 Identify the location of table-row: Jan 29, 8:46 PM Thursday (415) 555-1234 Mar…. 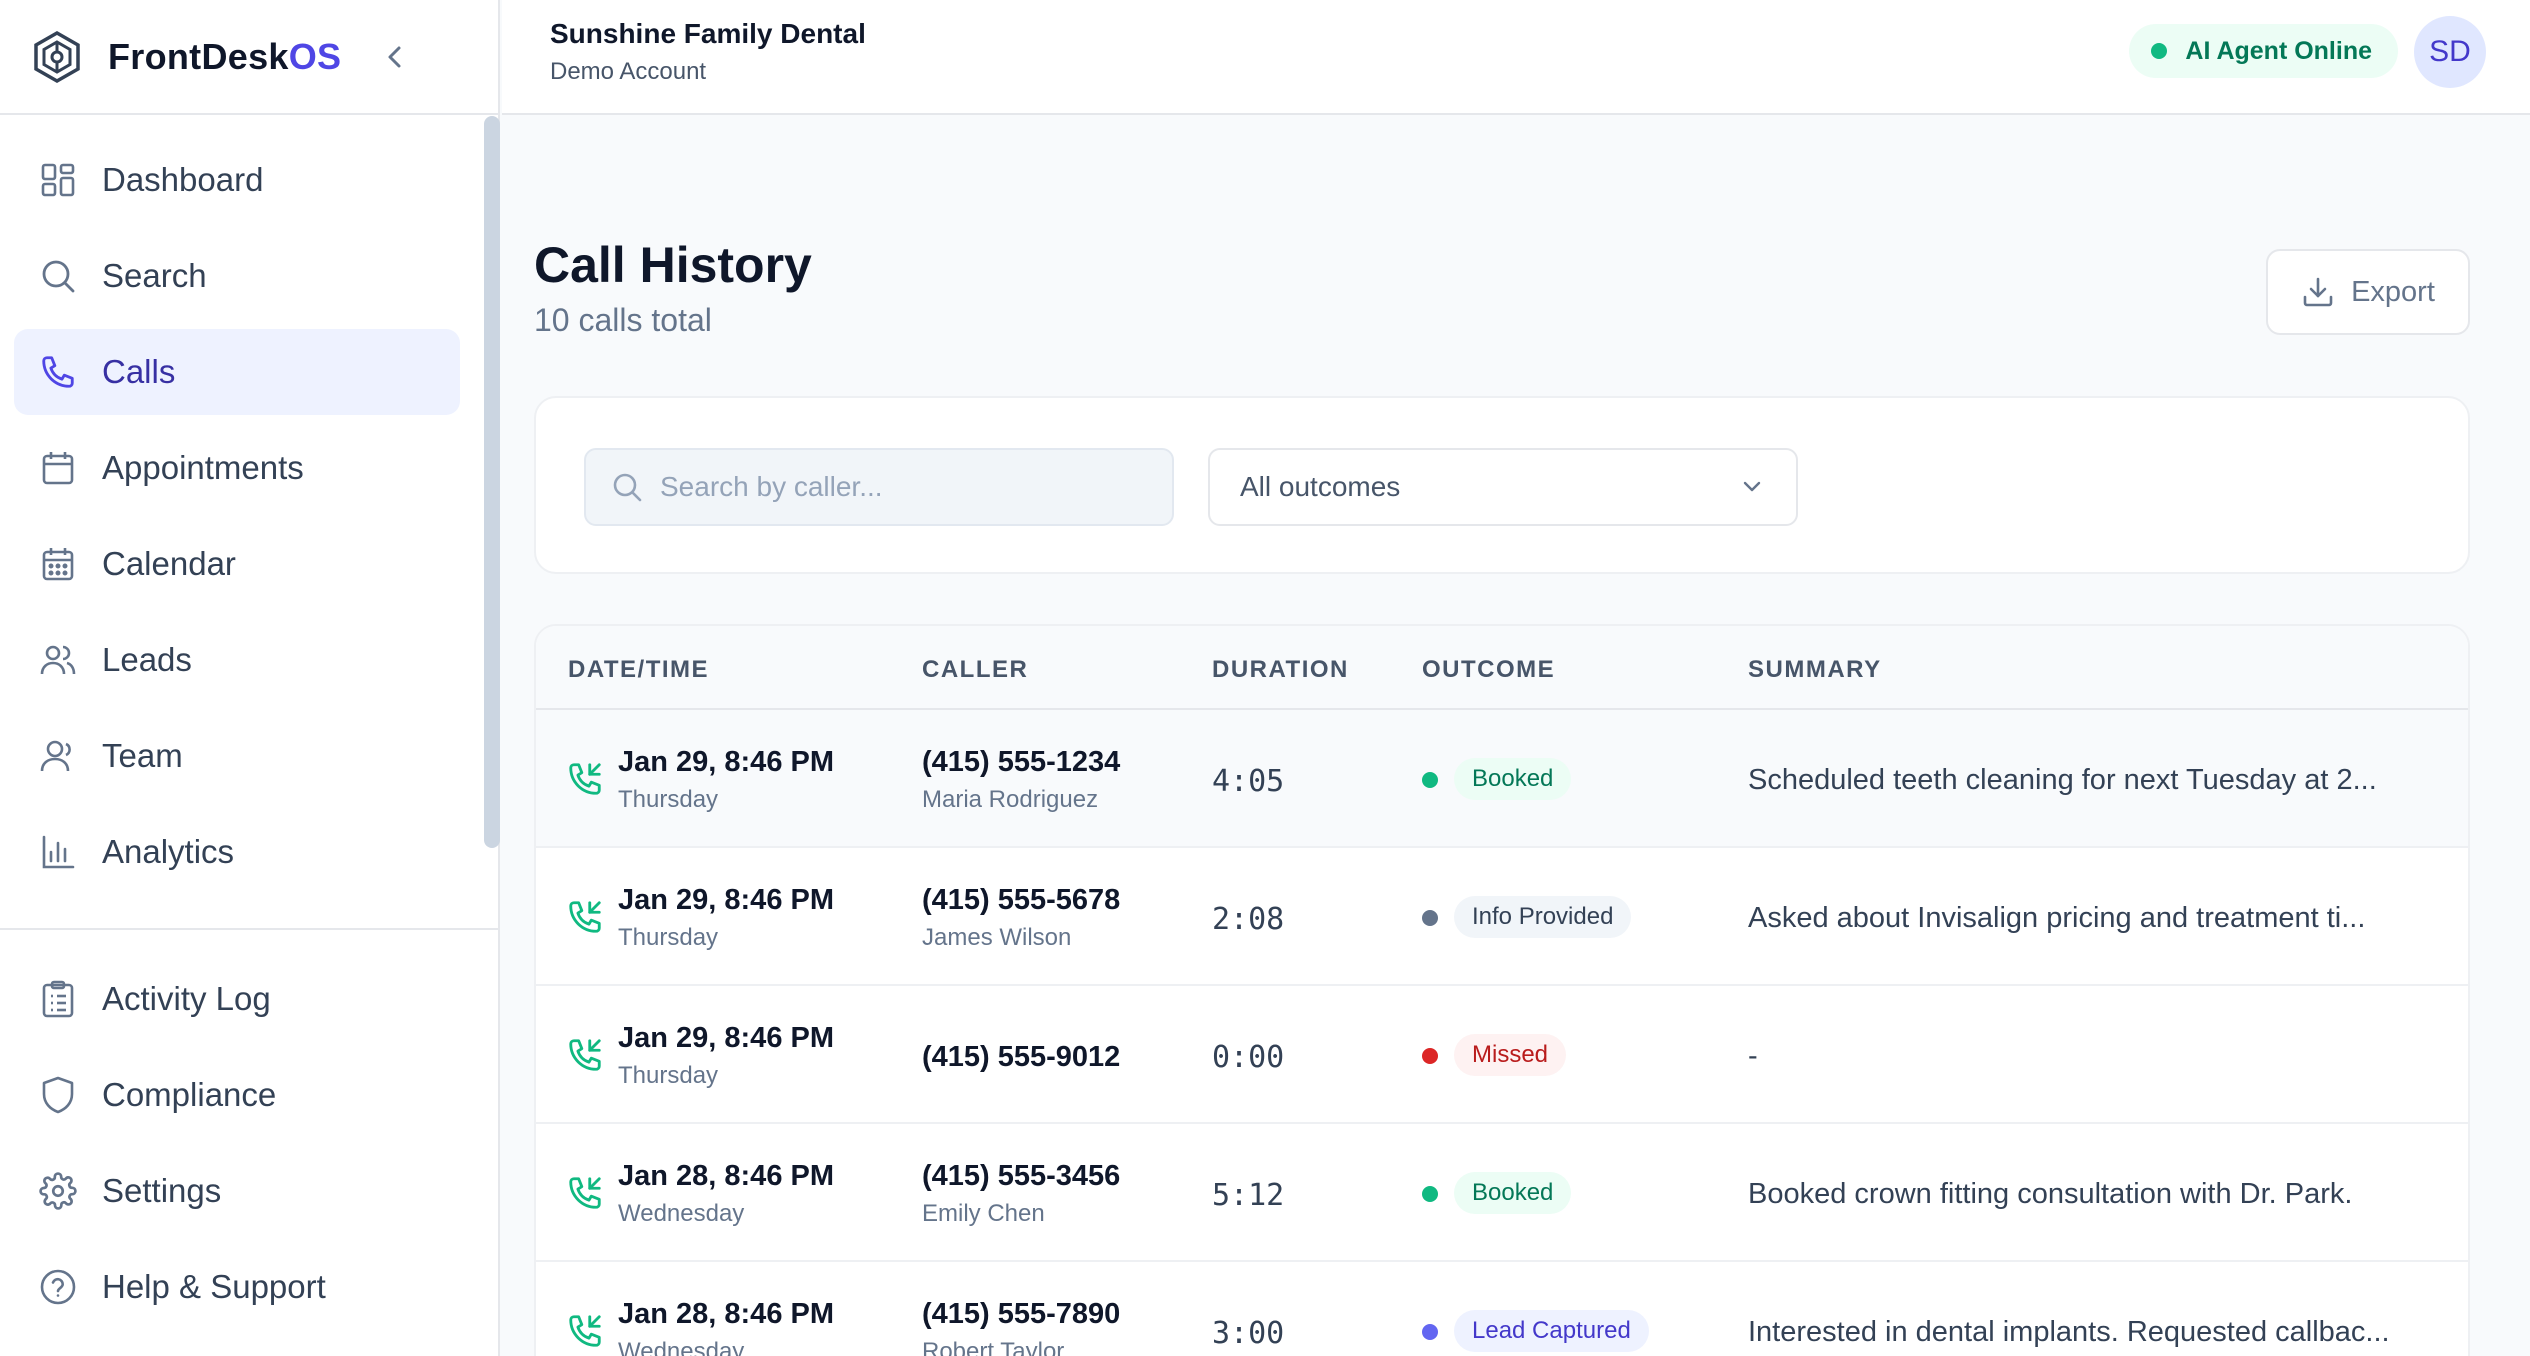
(1502, 779).